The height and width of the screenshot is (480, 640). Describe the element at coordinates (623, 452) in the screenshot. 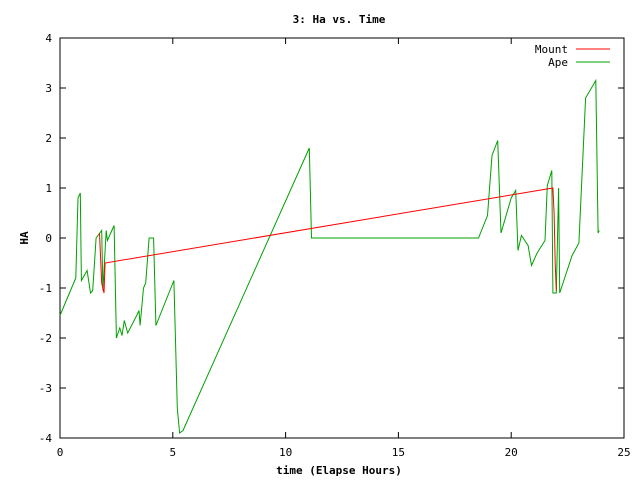

I see `x-tick-label: 25` at that location.